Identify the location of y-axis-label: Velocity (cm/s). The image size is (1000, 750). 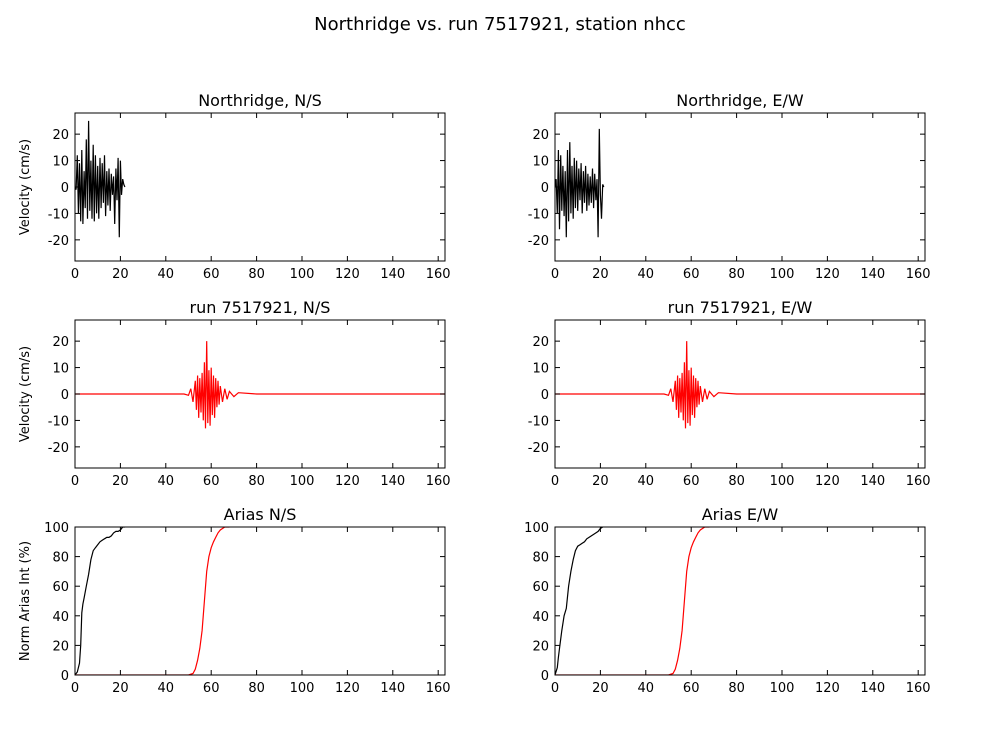
(25, 187).